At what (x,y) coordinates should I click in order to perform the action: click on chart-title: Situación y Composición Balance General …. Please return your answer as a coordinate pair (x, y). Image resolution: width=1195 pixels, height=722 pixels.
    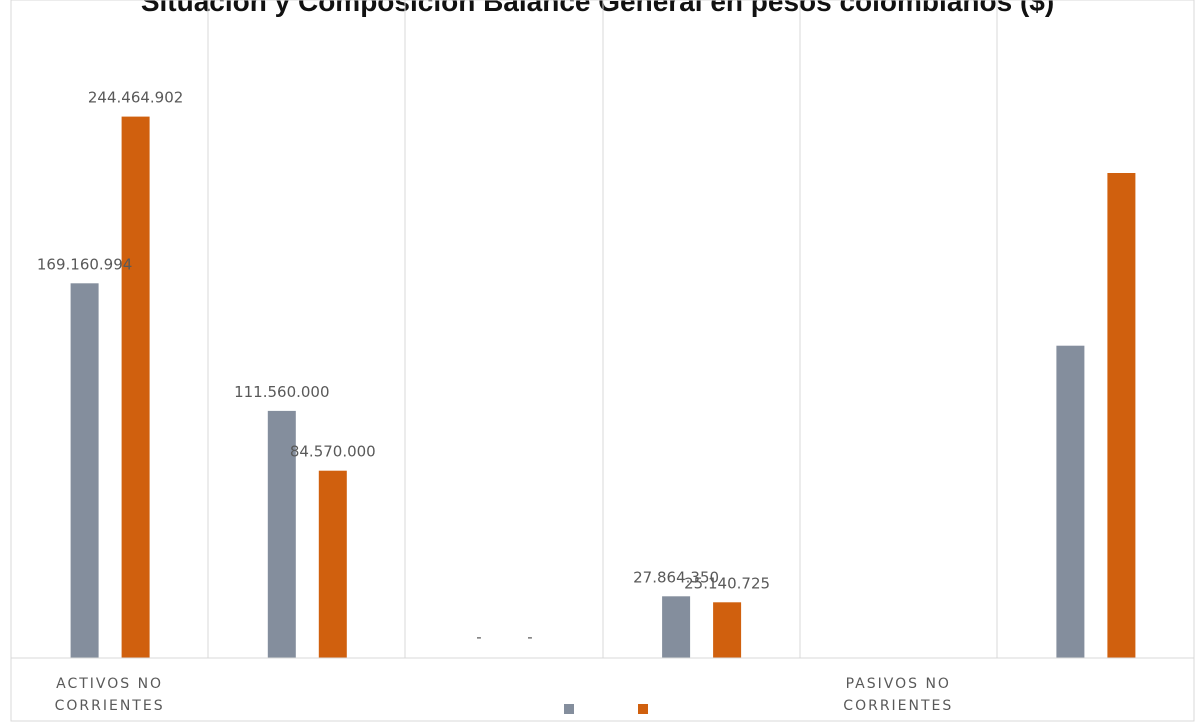
    Looking at the image, I should click on (597, 8).